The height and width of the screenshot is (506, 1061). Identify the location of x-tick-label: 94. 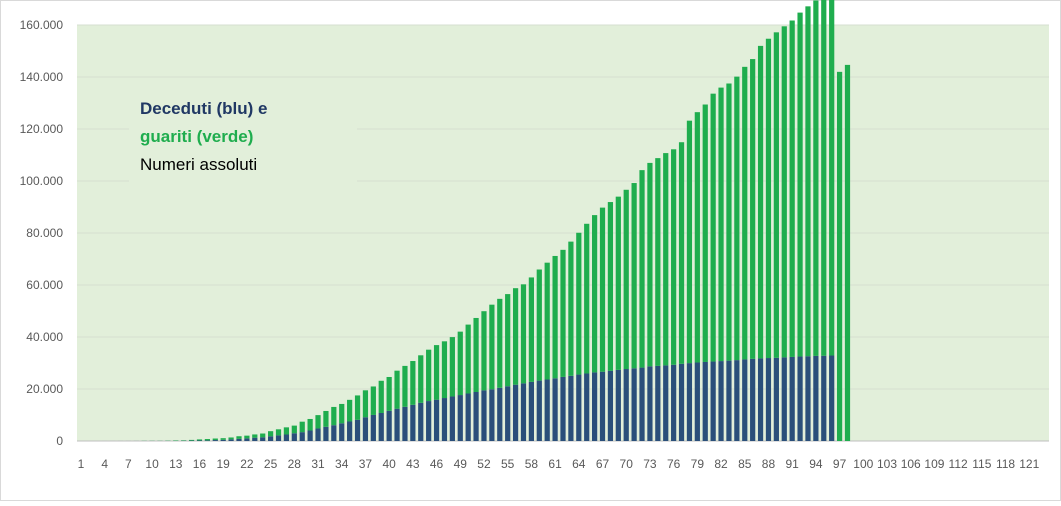
(816, 464).